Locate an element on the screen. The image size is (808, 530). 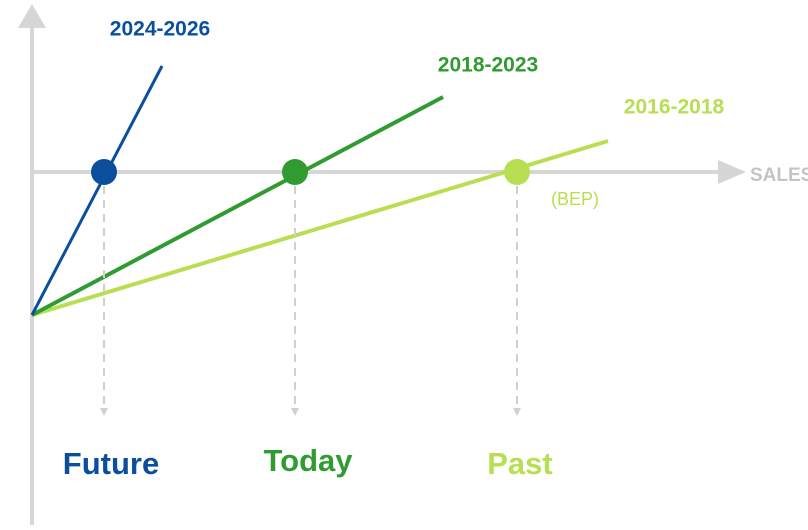
axis-label: SALES (K$) is located at coordinates (779, 175).